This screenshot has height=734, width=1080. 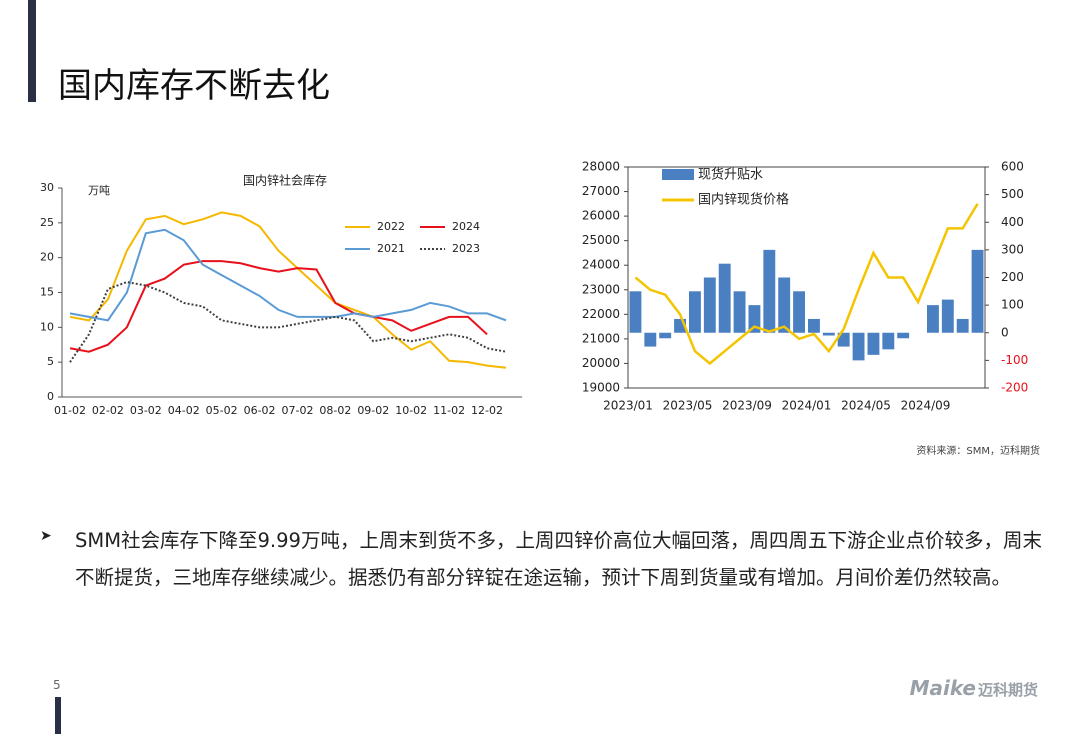 What do you see at coordinates (1012, 167) in the screenshot?
I see `y2-tick-label: 600` at bounding box center [1012, 167].